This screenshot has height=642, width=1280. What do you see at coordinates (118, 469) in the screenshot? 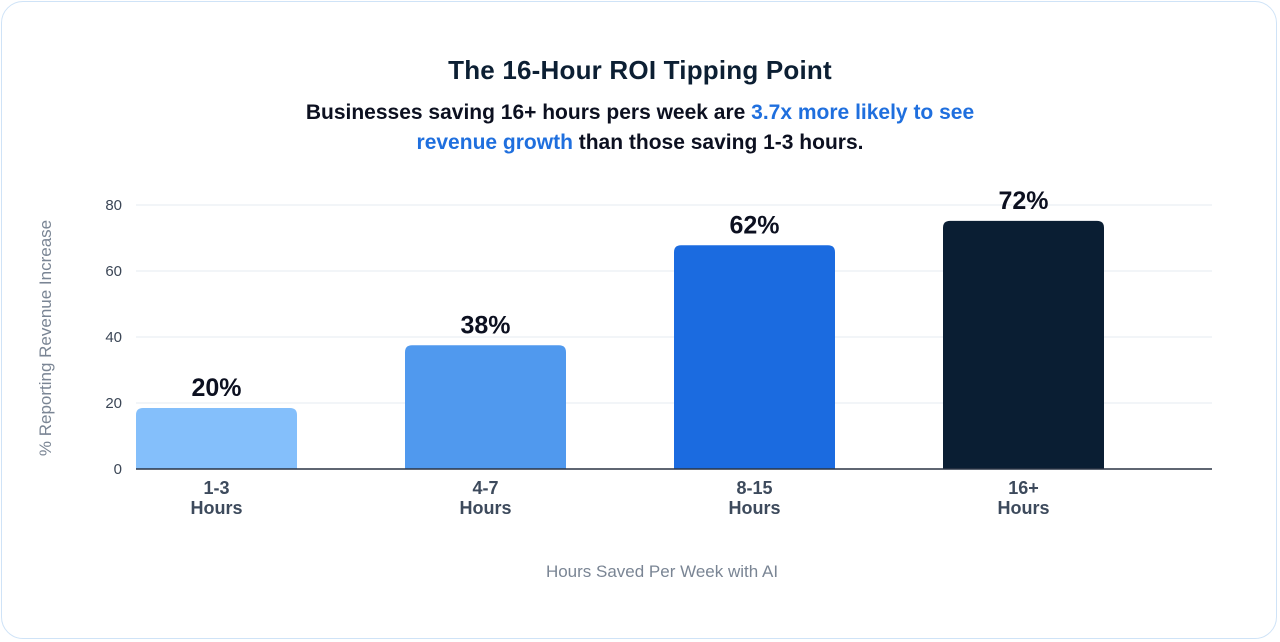
I see `y-tick-label: 0` at bounding box center [118, 469].